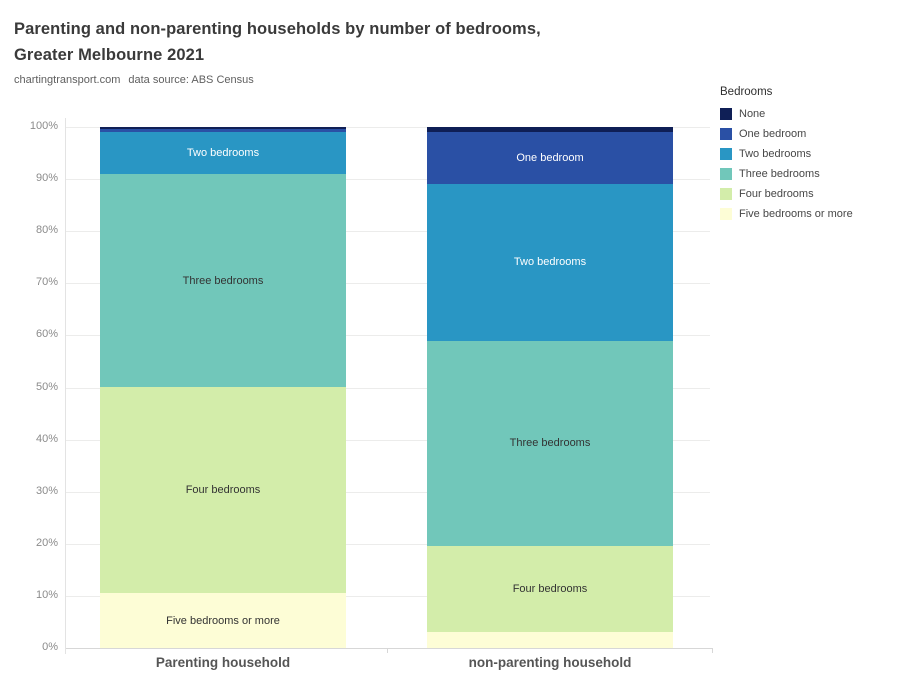  I want to click on bar-segment-one-bedroom: One bedroom, so click(550, 158).